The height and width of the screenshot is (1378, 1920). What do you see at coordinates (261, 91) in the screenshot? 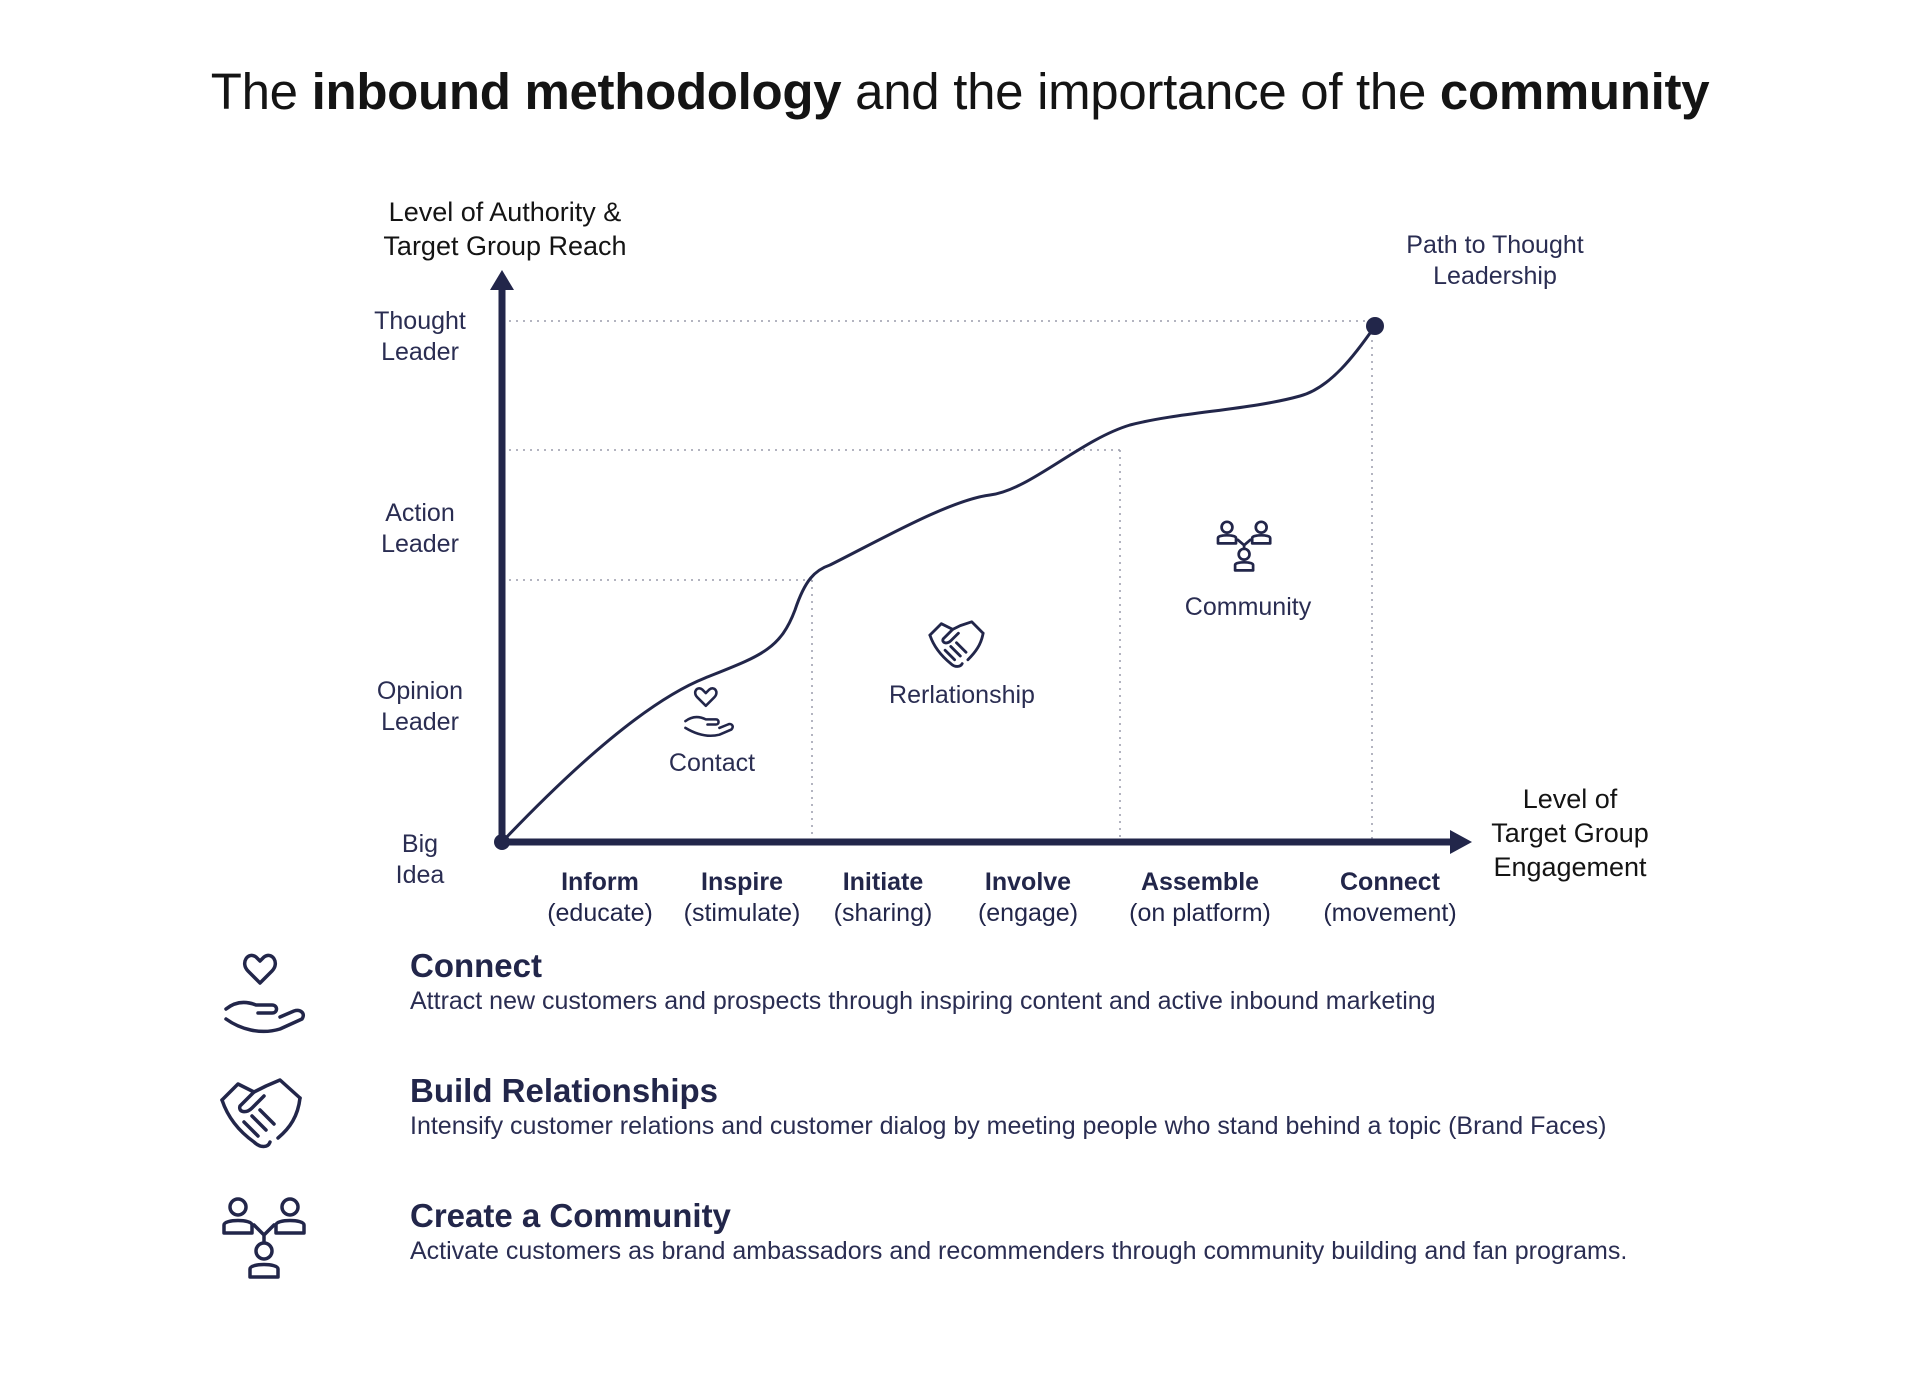
I see `title-text-1: The` at bounding box center [261, 91].